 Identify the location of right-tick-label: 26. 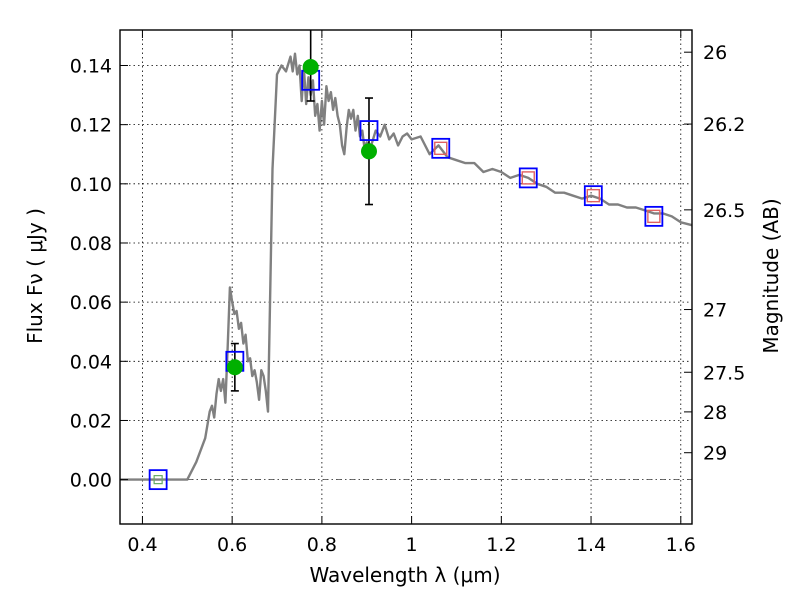
(715, 53).